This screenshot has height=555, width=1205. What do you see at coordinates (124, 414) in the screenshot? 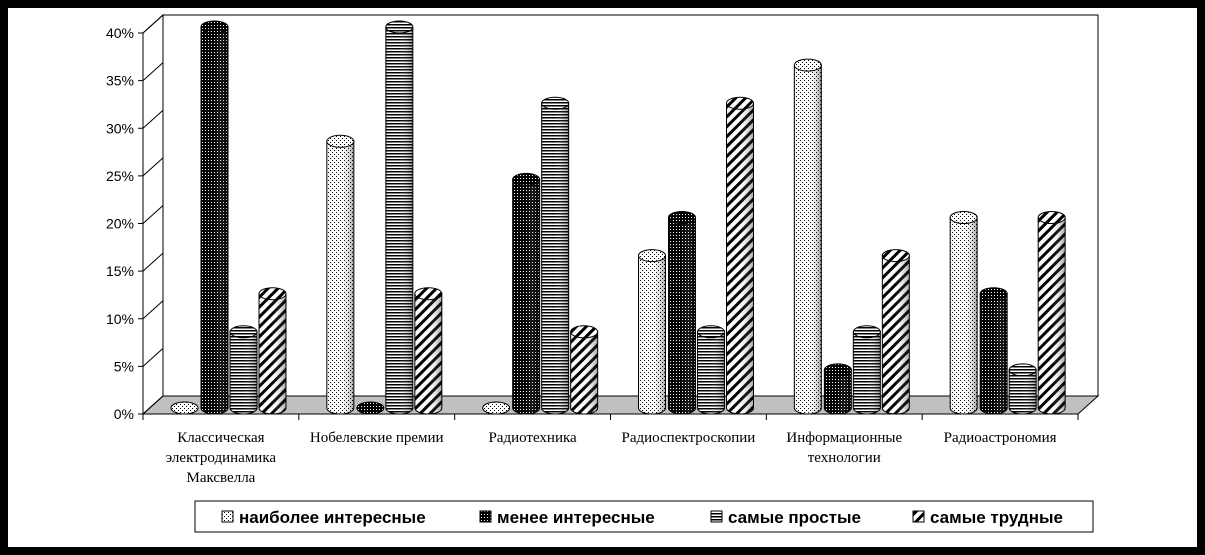
I see `y-tick-label: 0%` at bounding box center [124, 414].